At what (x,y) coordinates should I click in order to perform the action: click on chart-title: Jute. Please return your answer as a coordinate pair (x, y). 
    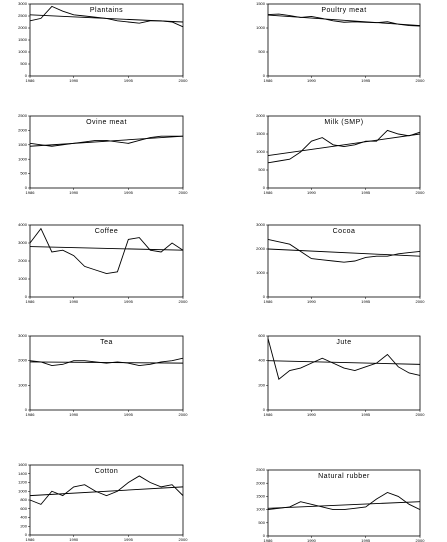
    Looking at the image, I should click on (343, 342).